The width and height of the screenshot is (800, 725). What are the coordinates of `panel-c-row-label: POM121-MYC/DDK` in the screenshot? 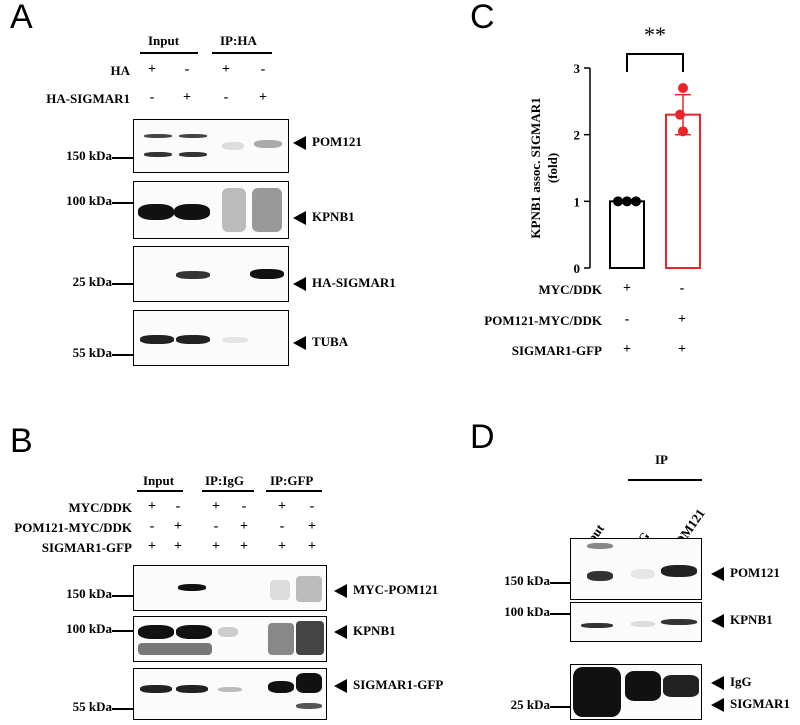 It's located at (543, 320).